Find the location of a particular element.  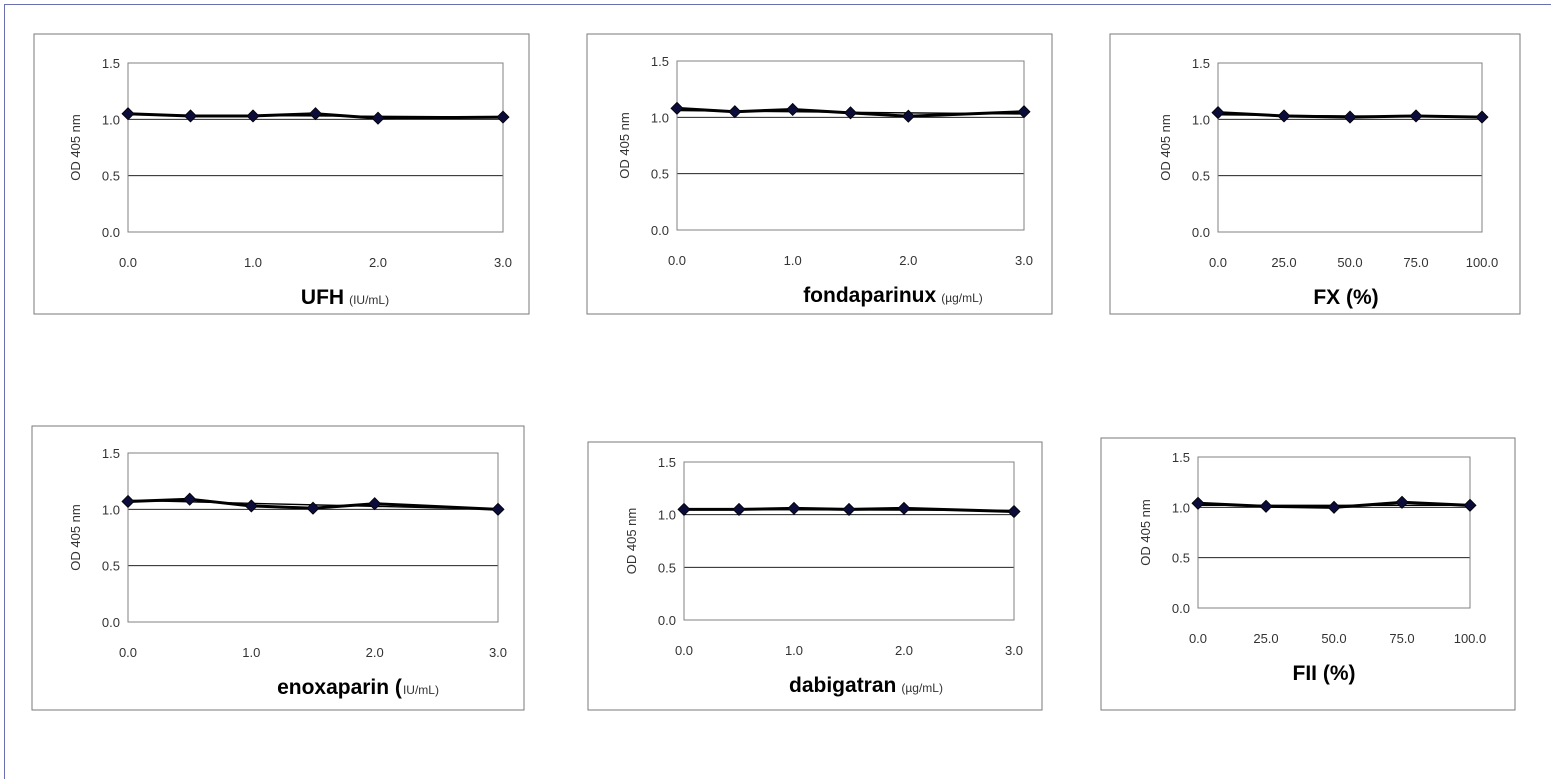

x-axis-label: enoxaparin (IU/mL) is located at coordinates (358, 687).